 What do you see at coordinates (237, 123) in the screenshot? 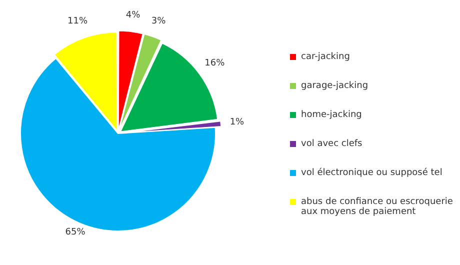
I see `data-label: 1%` at bounding box center [237, 123].